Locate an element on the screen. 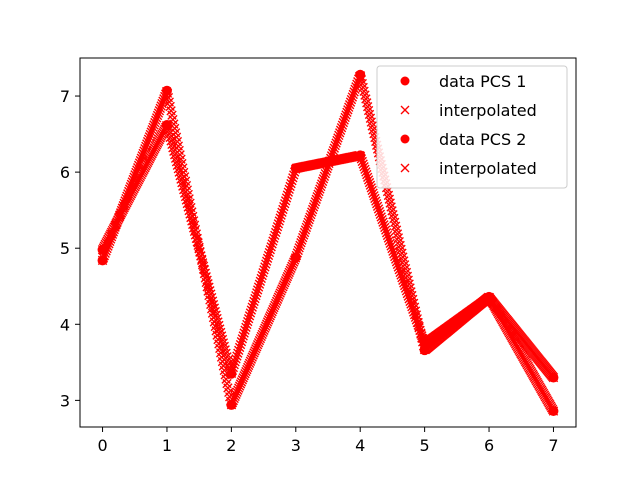  y-tick-label: 3 is located at coordinates (65, 400).